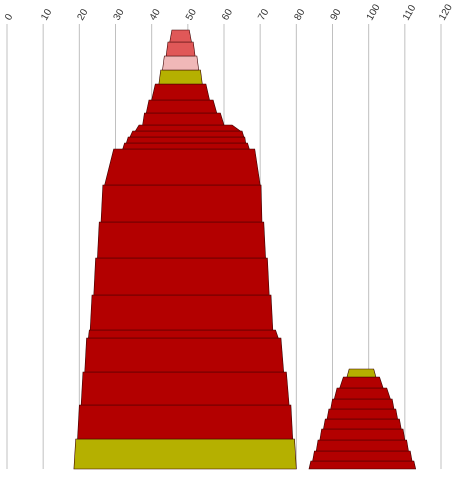  I want to click on x-tick-label: 30, so click(119, 15).